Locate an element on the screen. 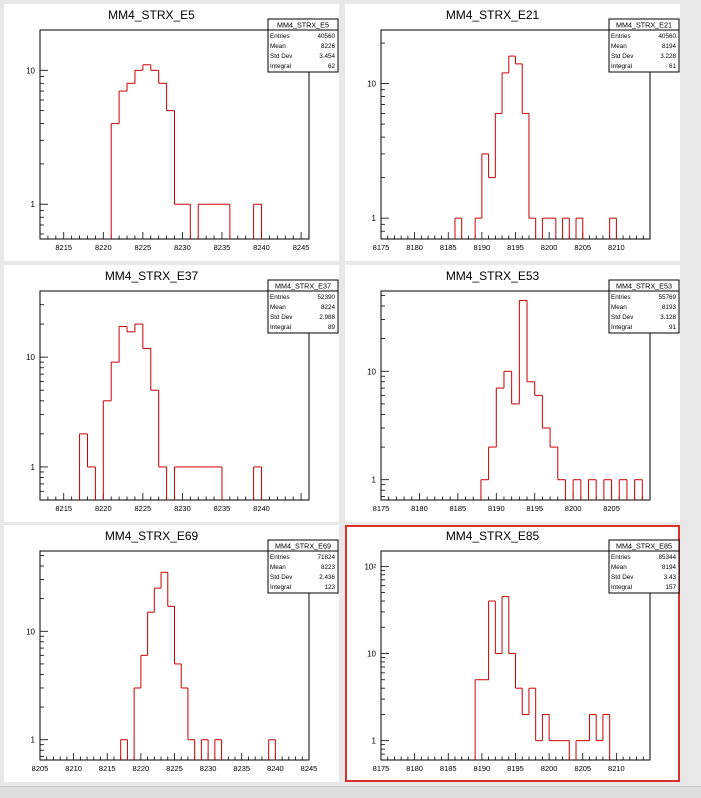 The width and height of the screenshot is (701, 798). stats-value: 40560 is located at coordinates (326, 36).